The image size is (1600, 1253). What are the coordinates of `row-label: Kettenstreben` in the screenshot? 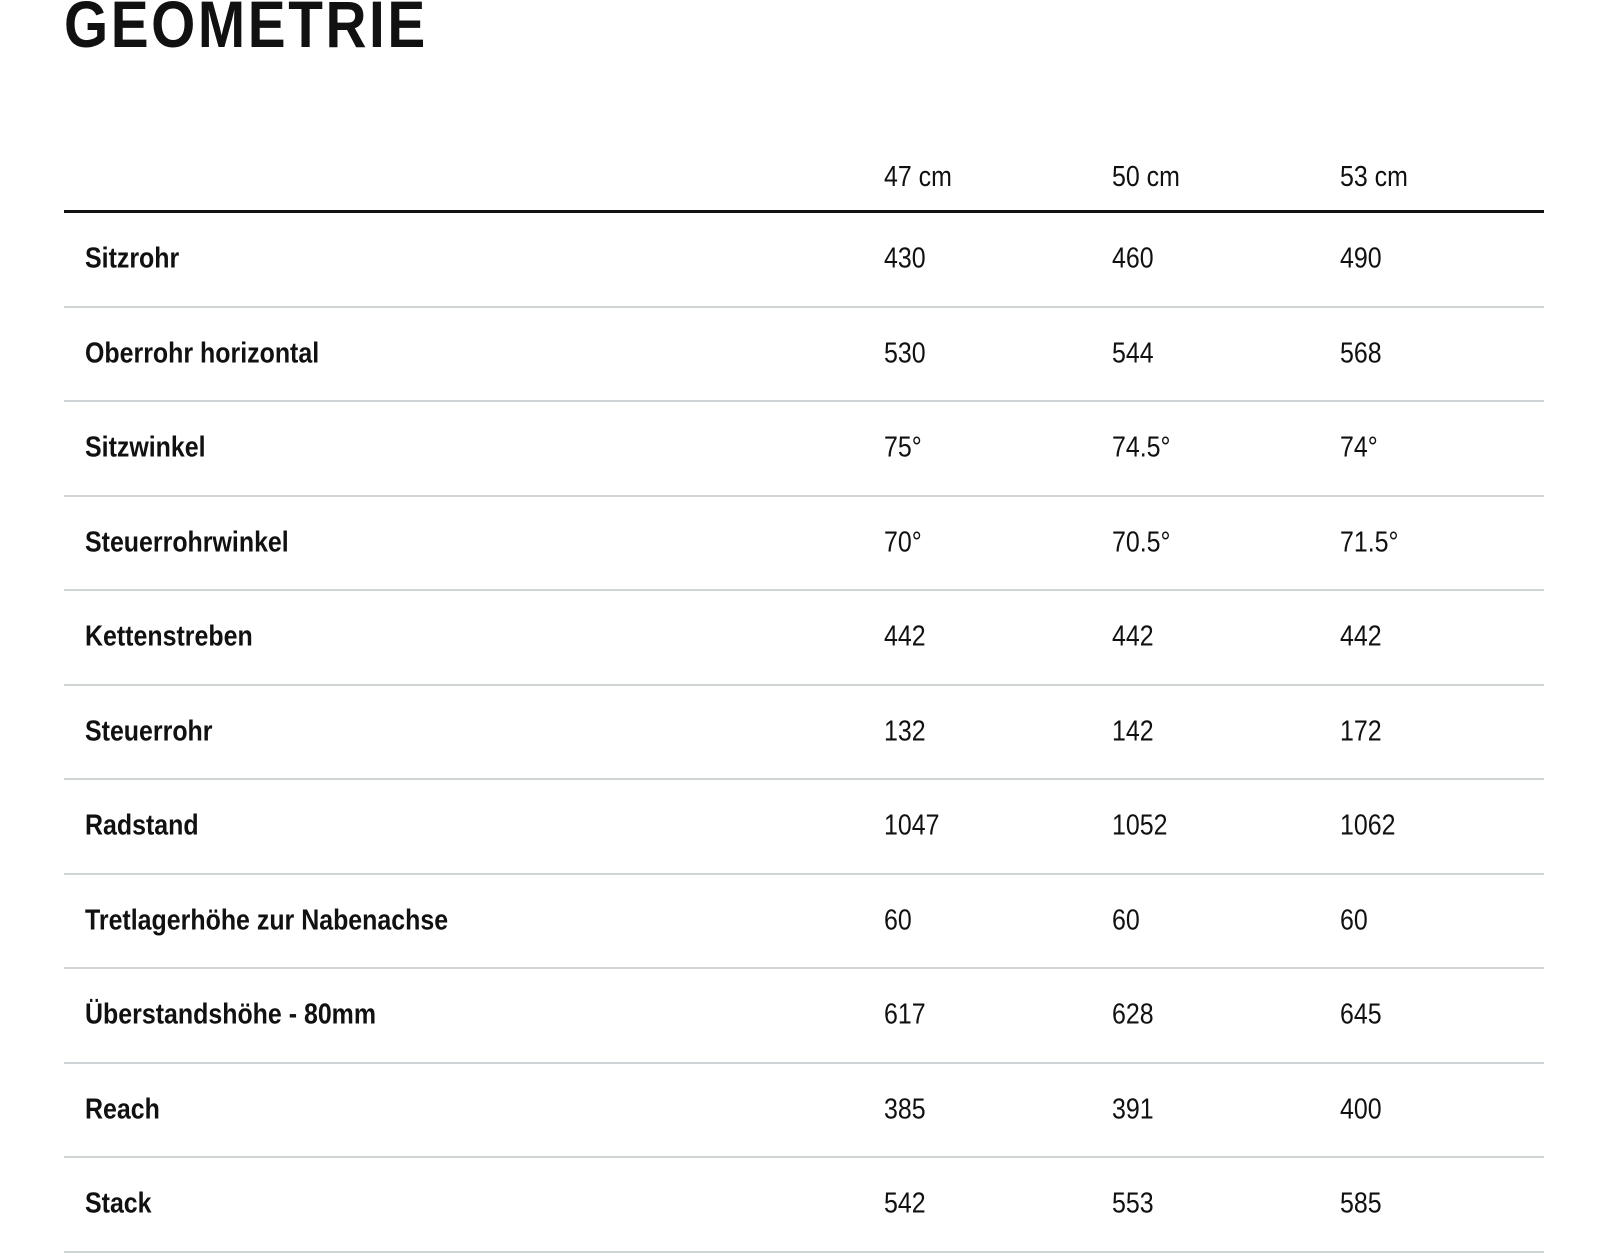 It's located at (169, 636).